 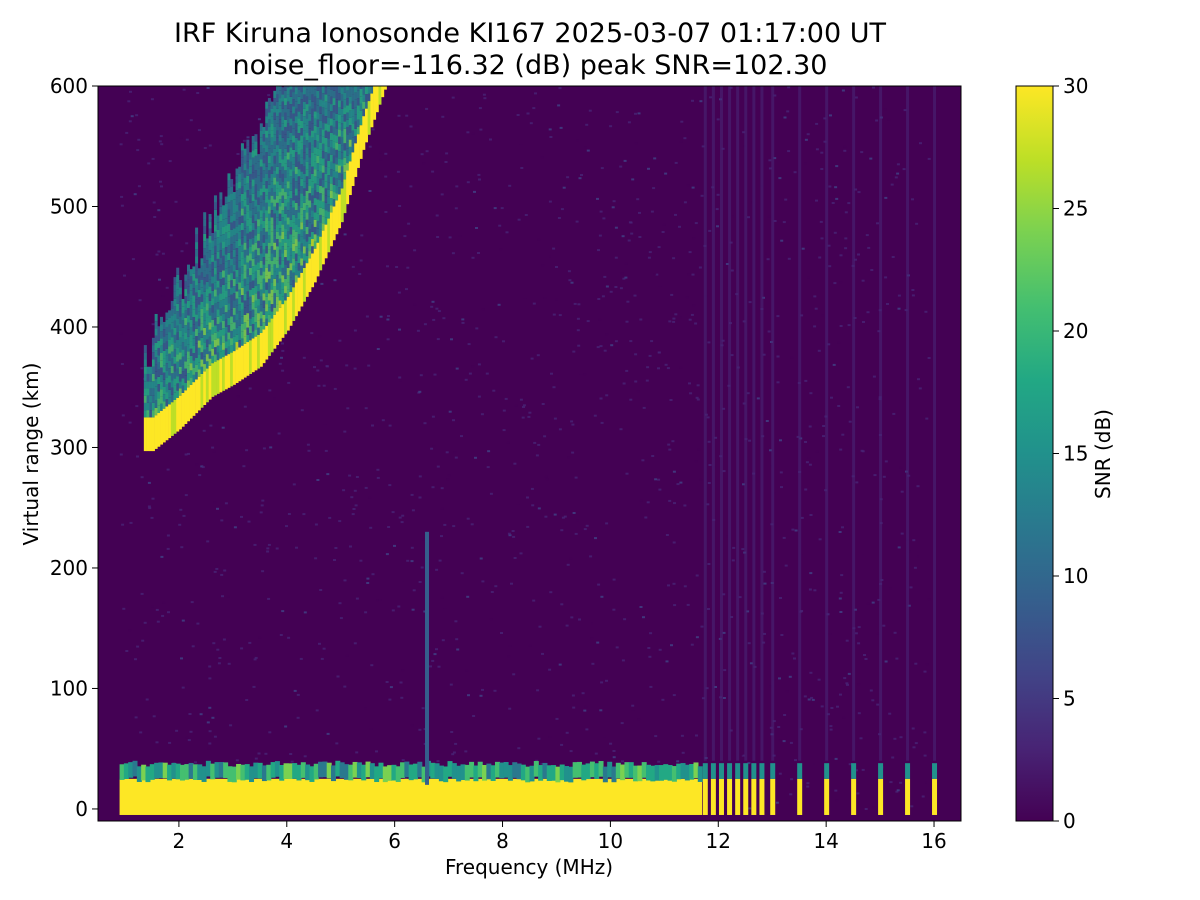 What do you see at coordinates (1034, 453) in the screenshot?
I see `colorbar` at bounding box center [1034, 453].